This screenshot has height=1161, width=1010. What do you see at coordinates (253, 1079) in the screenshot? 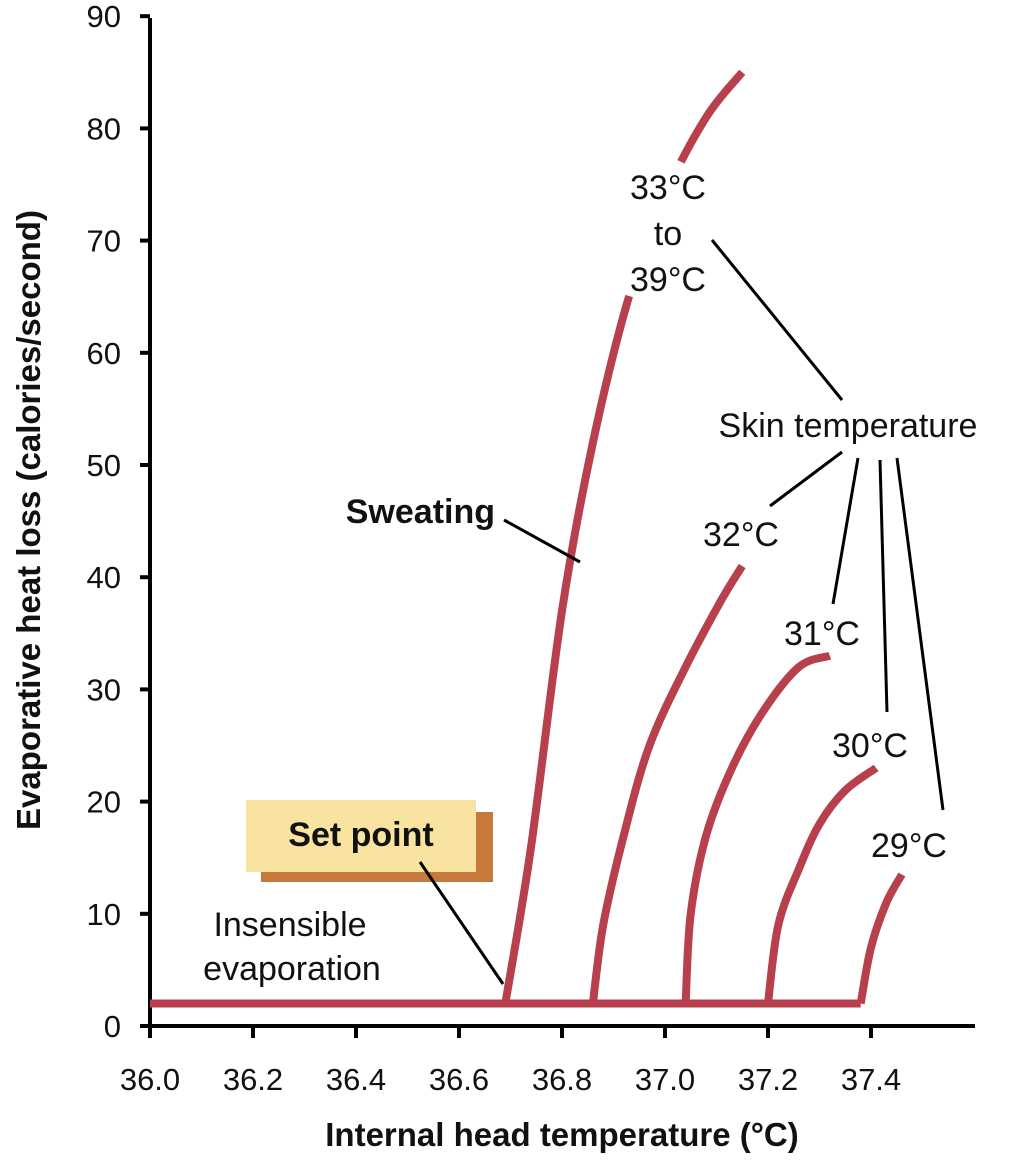
I see `x-tick-label: 36.2` at bounding box center [253, 1079].